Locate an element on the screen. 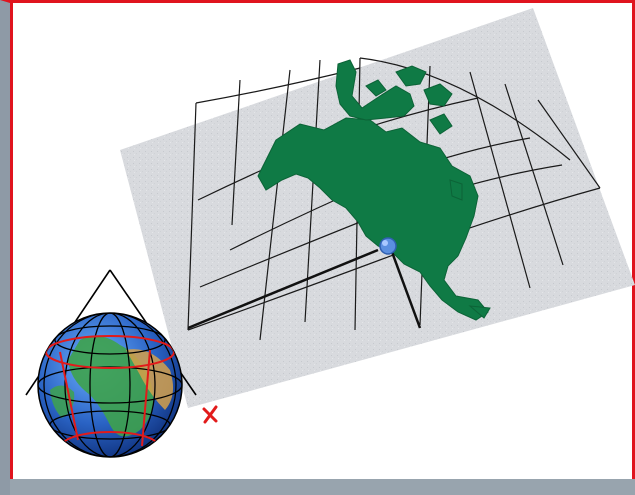 Image resolution: width=635 pixels, height=495 pixels. center-point-icon is located at coordinates (388, 246).